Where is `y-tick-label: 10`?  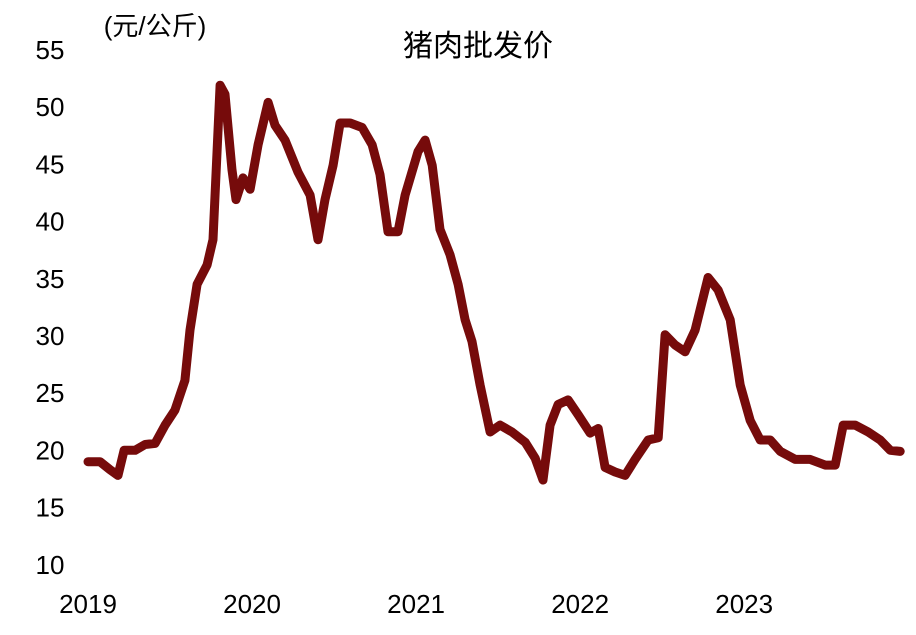
y-tick-label: 10 is located at coordinates (50, 565).